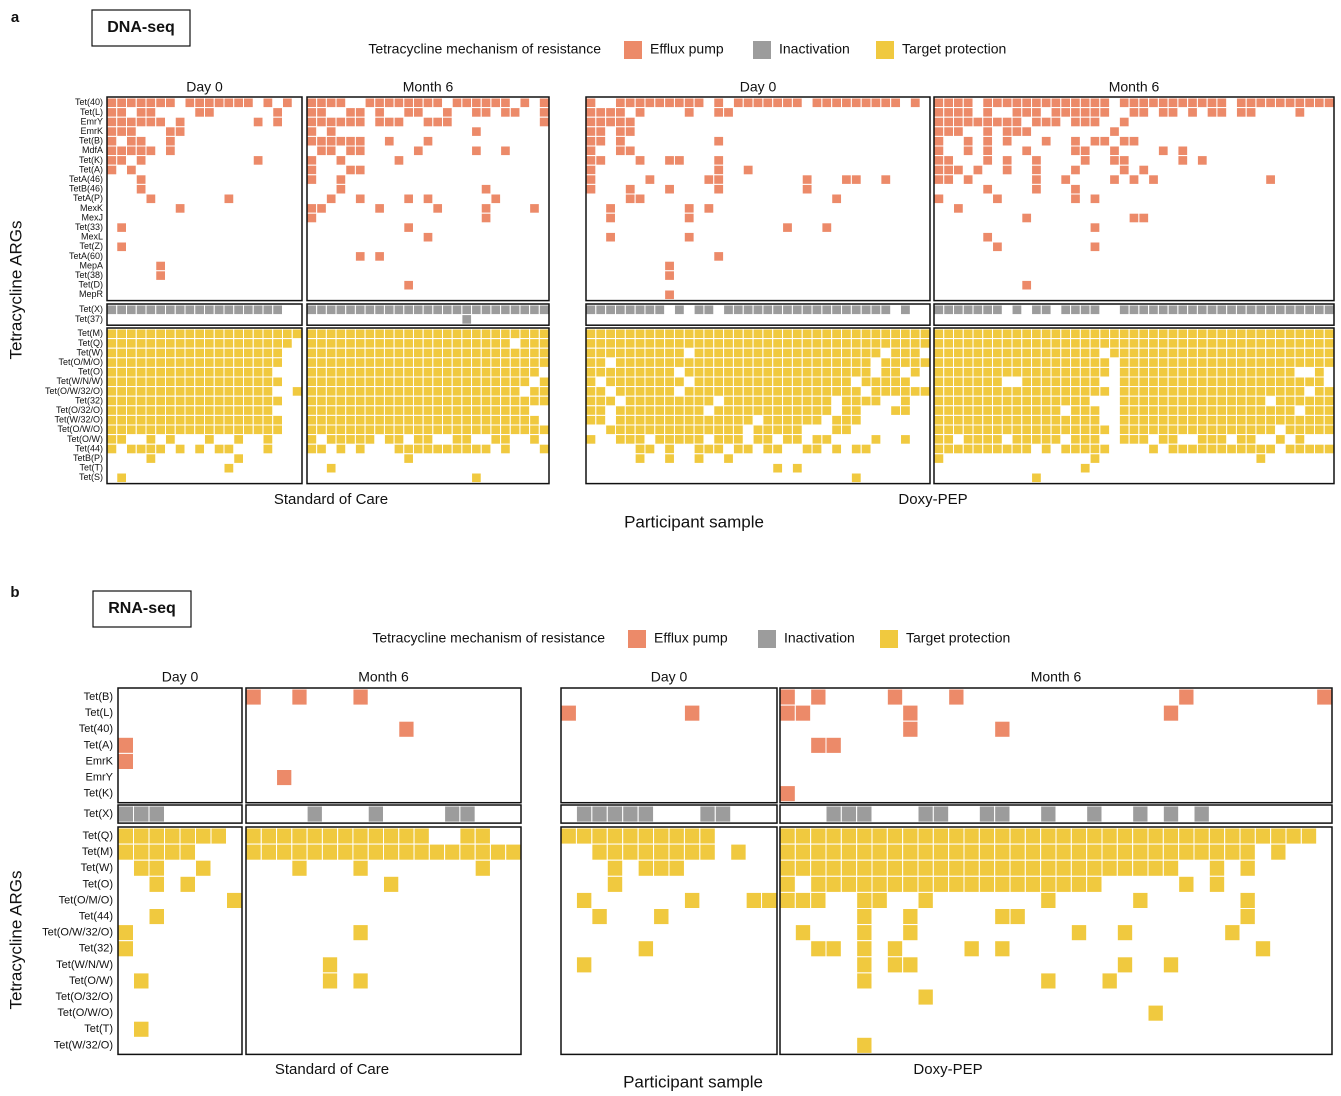 This screenshot has width=1341, height=1096. I want to click on gene-label: Tet(K), so click(98, 794).